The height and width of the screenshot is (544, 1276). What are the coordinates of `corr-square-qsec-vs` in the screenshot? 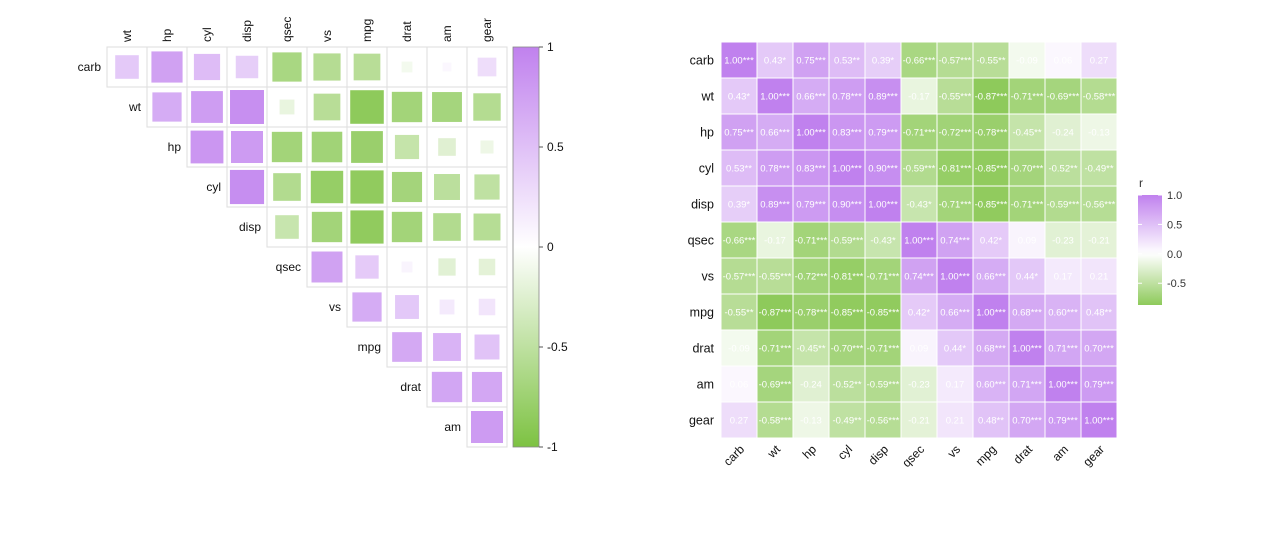 It's located at (327, 267).